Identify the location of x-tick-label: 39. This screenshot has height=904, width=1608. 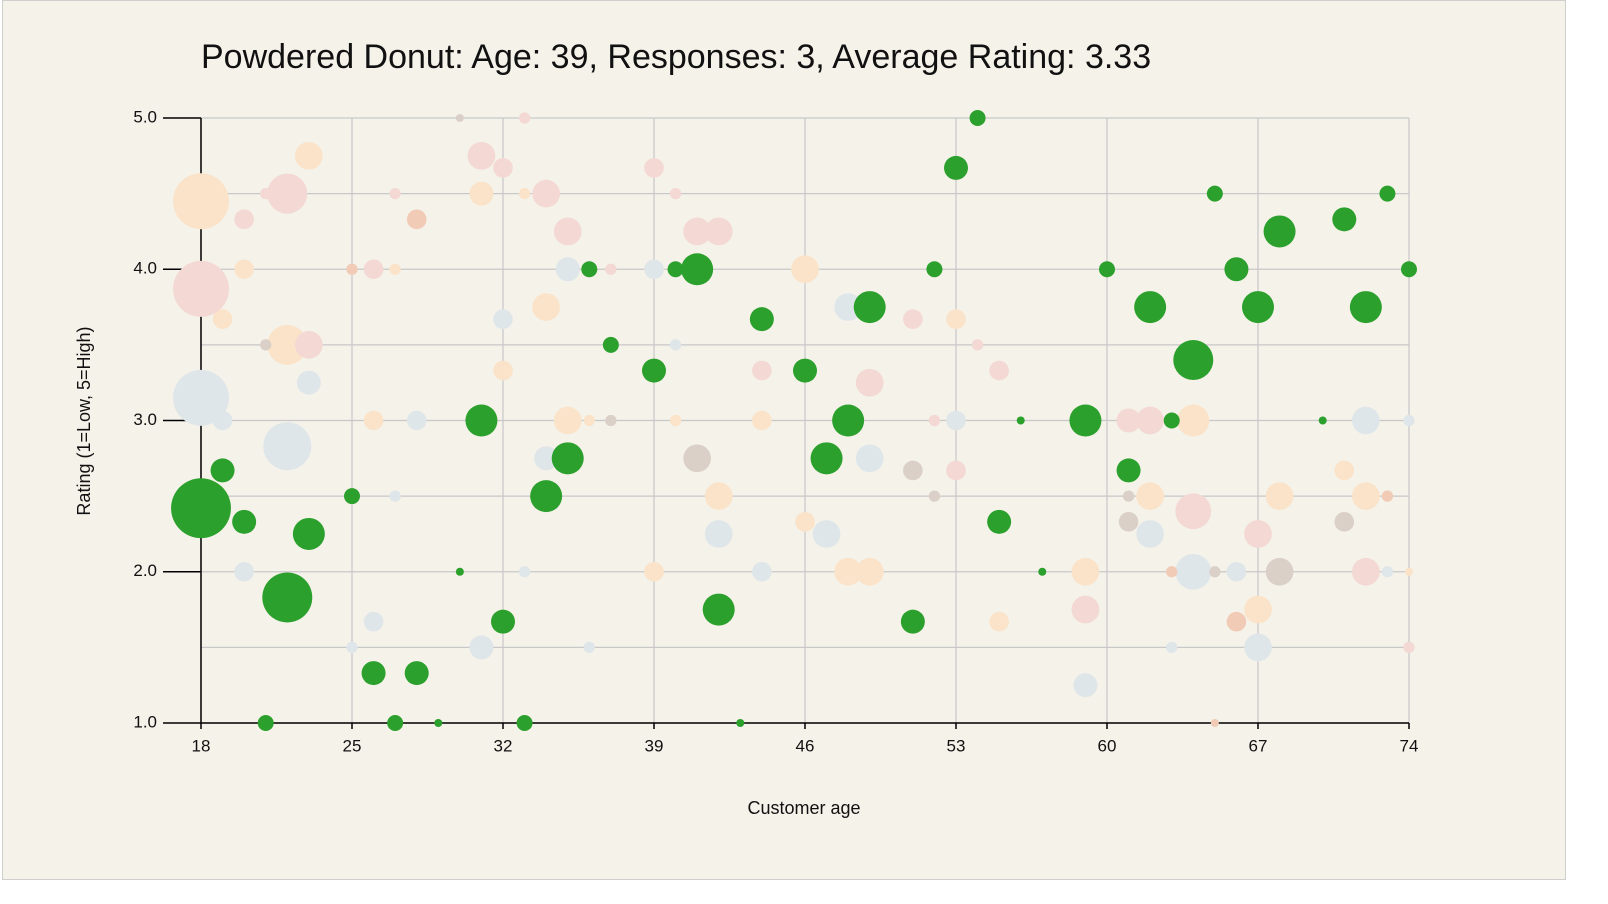
(654, 745).